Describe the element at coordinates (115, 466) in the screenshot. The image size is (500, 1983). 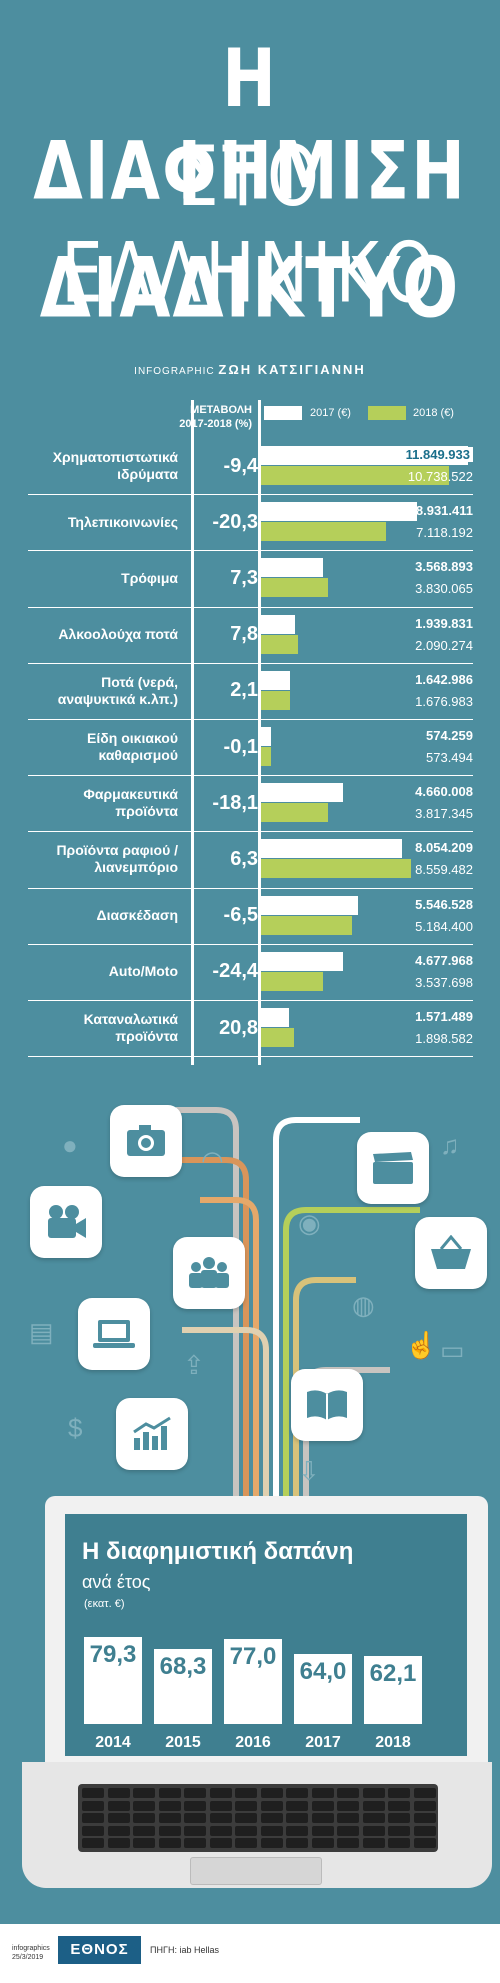
I see `category-label: Χρηματοπιστωτικά ιδρύματα` at that location.